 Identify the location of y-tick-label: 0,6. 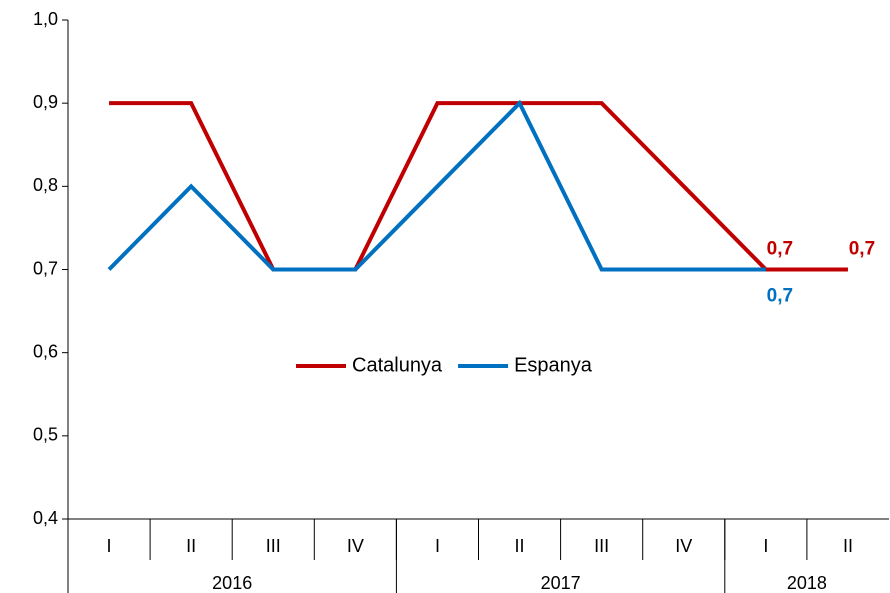
(45, 351).